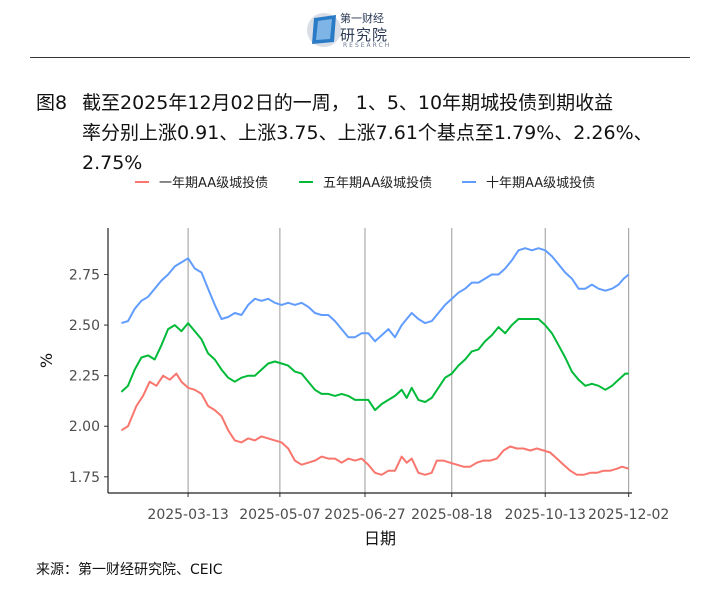 Image resolution: width=715 pixels, height=608 pixels. I want to click on x-axis-title: 日期, so click(380, 538).